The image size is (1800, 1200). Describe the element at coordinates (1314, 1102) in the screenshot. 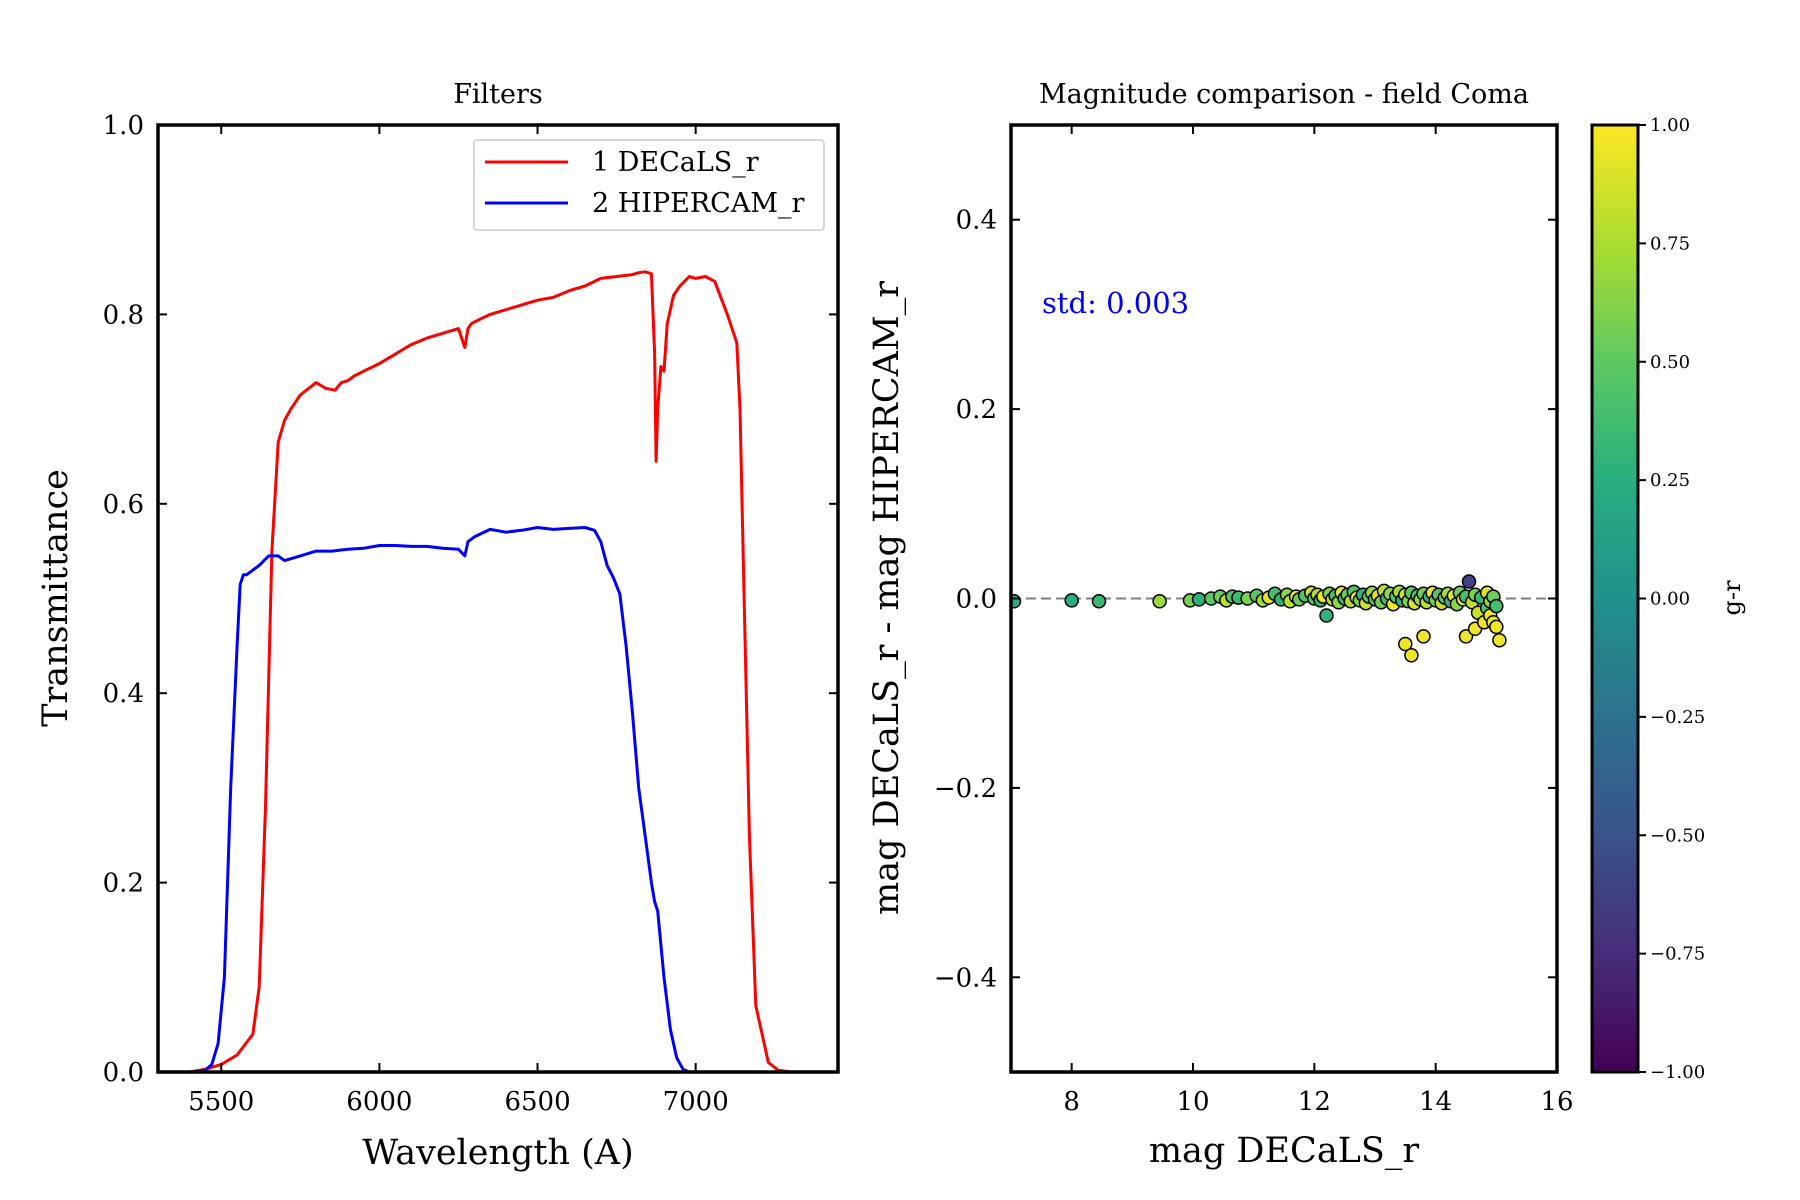

I see `x-tick-label: 12` at that location.